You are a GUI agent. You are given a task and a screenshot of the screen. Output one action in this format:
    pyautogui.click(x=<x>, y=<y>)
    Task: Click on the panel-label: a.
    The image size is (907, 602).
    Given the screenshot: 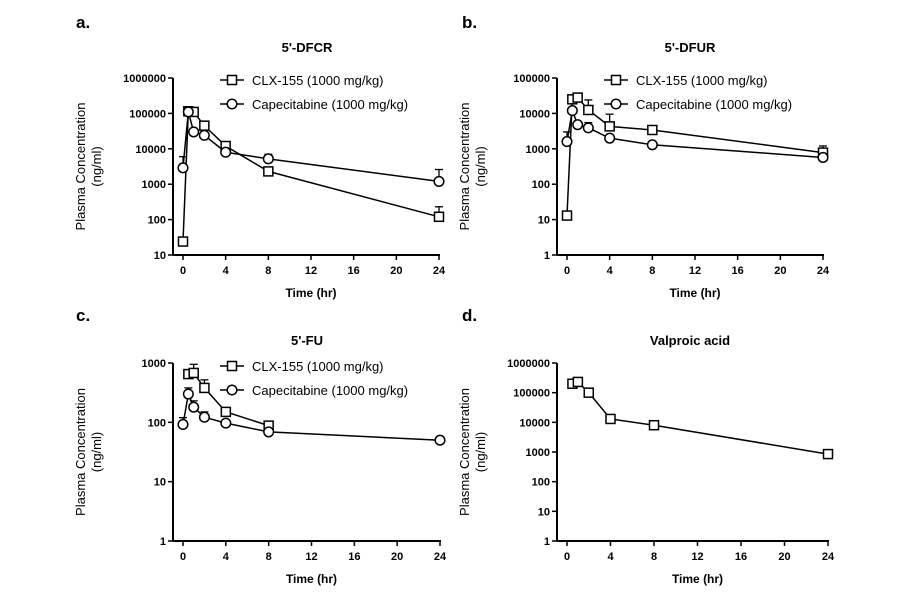 What is the action you would take?
    pyautogui.click(x=83, y=22)
    